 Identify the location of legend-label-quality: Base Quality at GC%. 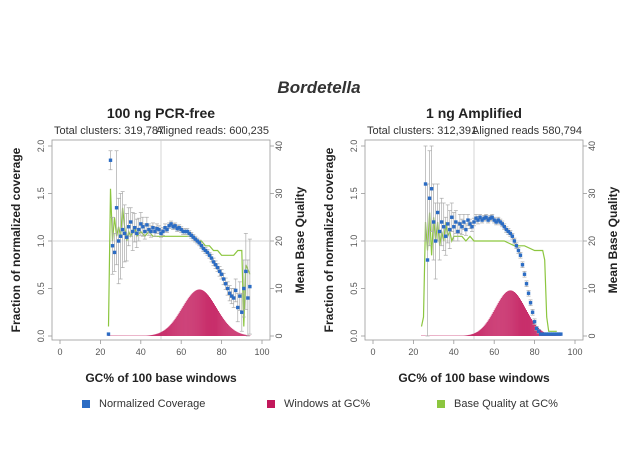
(506, 404).